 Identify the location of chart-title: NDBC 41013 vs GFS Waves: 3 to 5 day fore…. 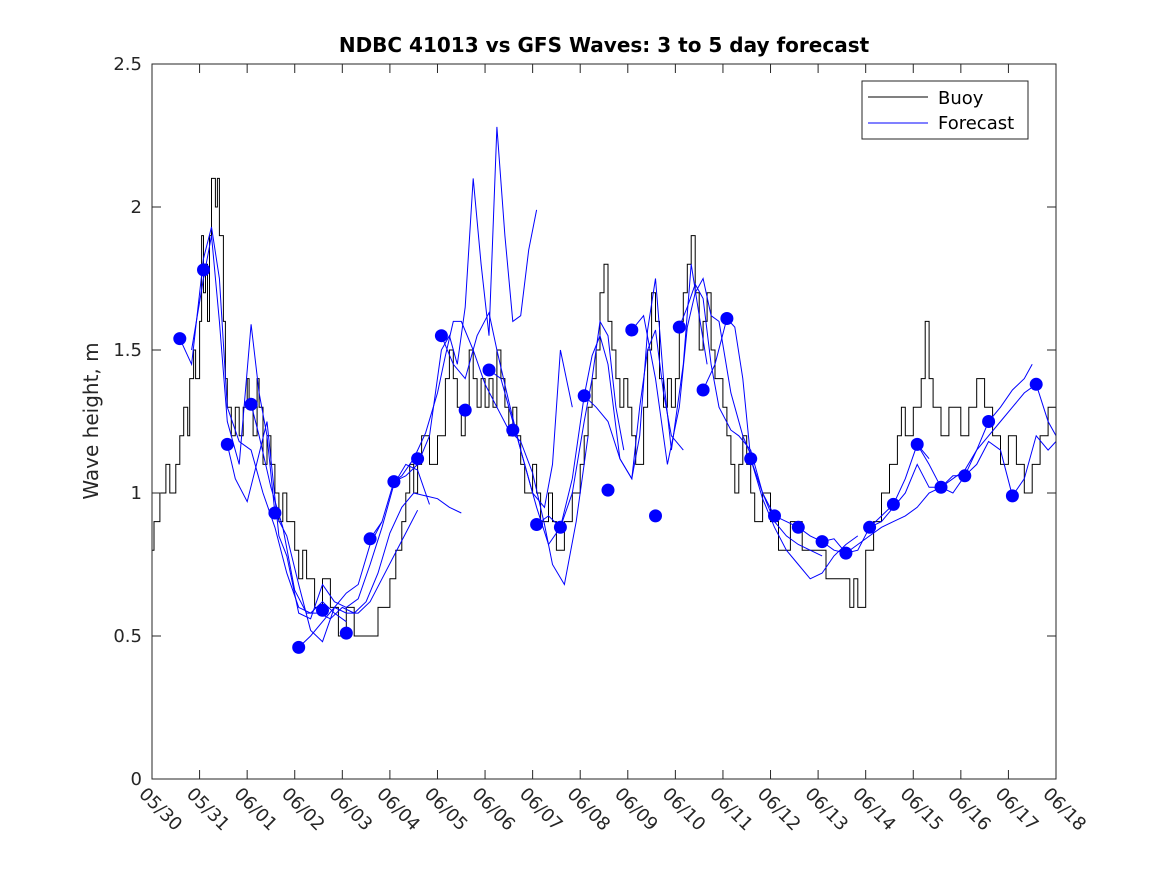
(604, 45).